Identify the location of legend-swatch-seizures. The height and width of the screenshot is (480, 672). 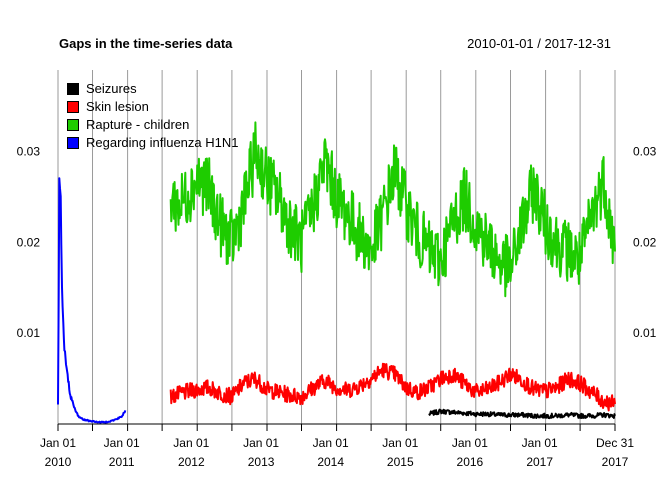
(73, 89).